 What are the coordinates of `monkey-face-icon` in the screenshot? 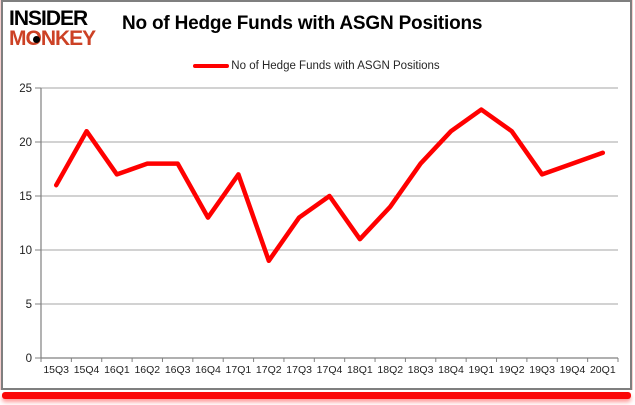 It's located at (36, 39).